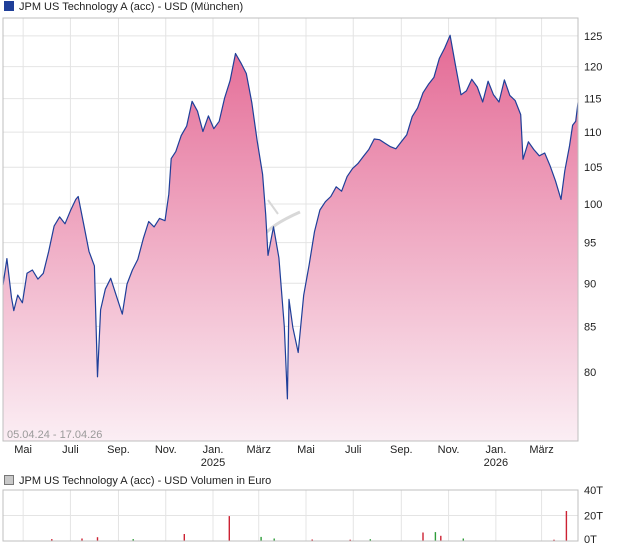 This screenshot has width=620, height=546. Describe the element at coordinates (590, 284) in the screenshot. I see `y-tick-label: 90` at that location.